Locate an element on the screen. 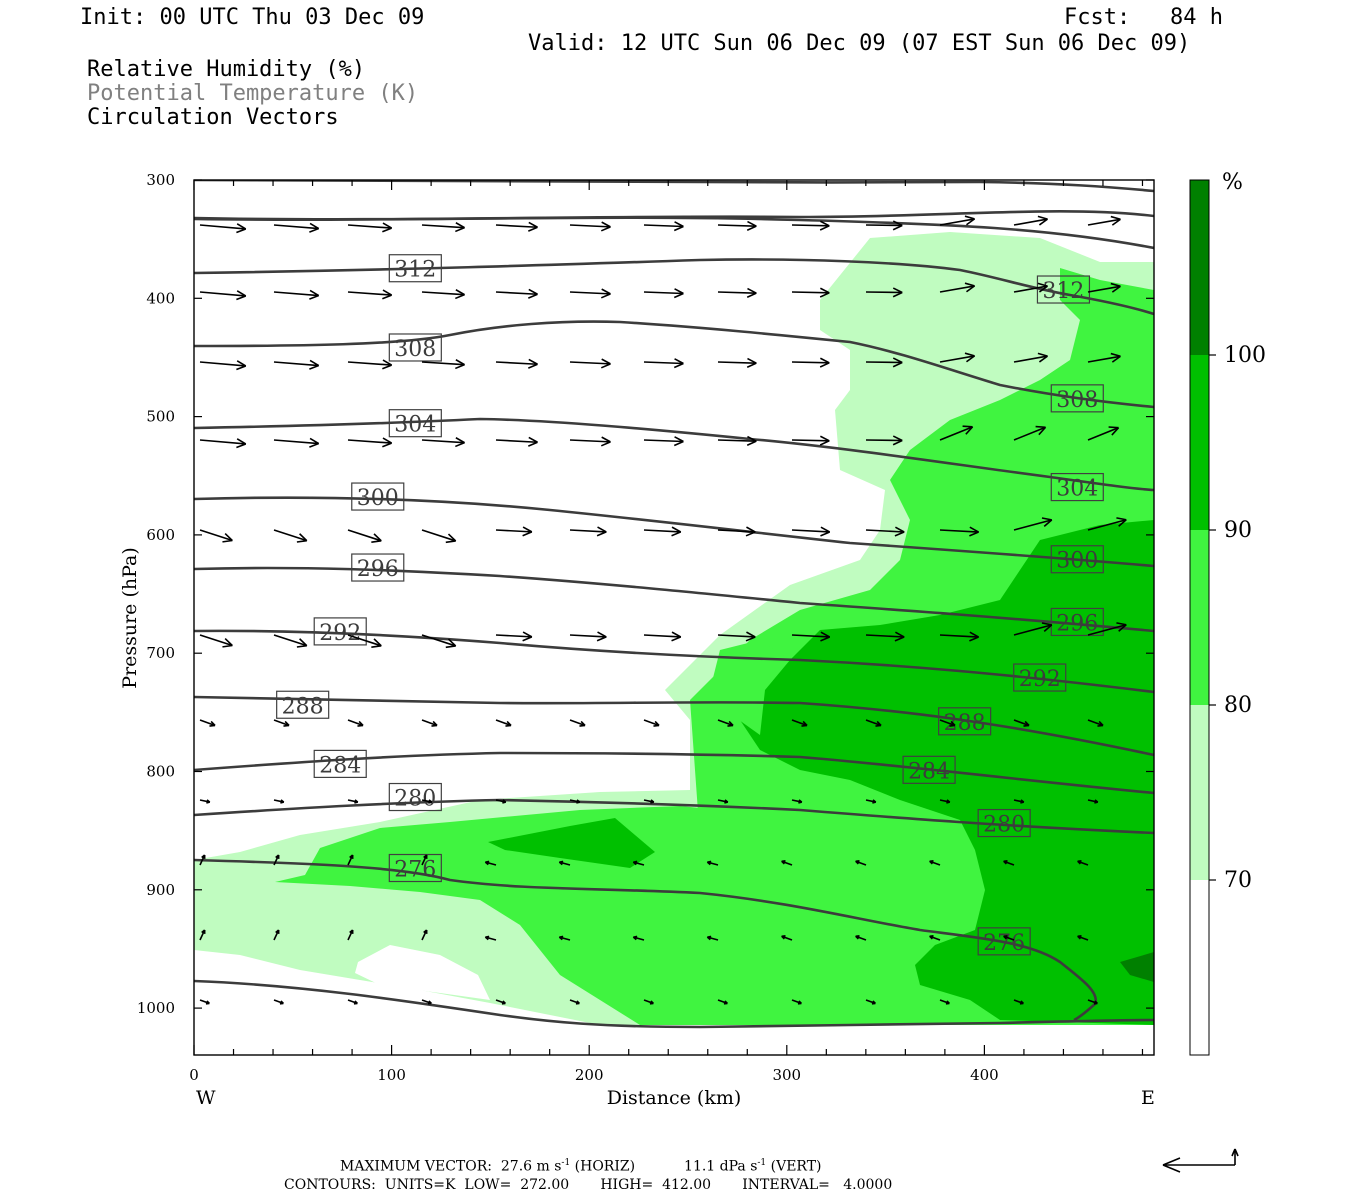 This screenshot has height=1200, width=1350. forecast-hour: Fcst: 84 h is located at coordinates (1143, 17).